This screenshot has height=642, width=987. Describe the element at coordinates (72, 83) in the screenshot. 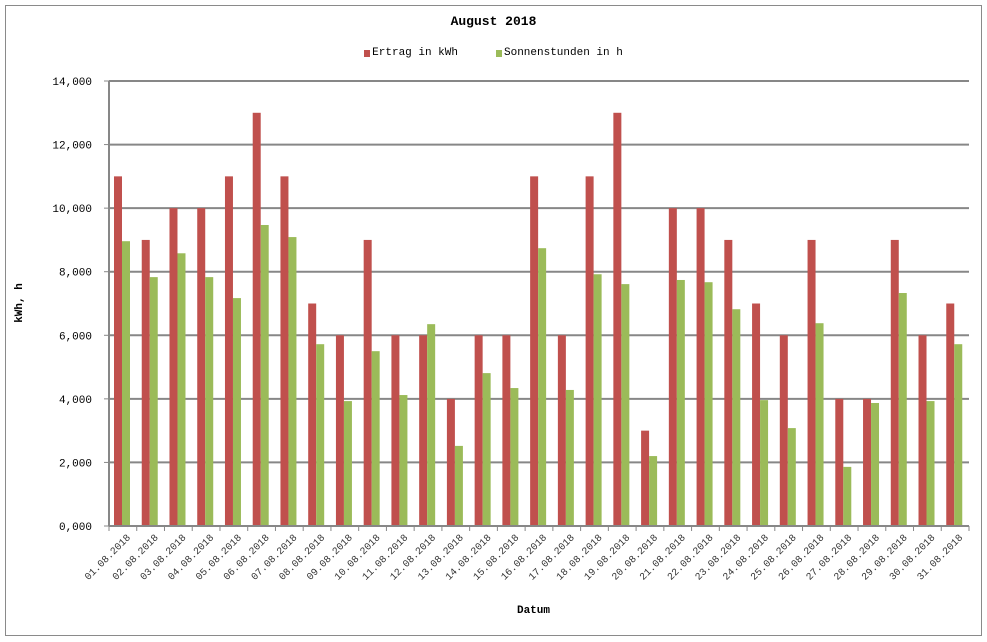

I see `y-tick-label: 14,000` at that location.